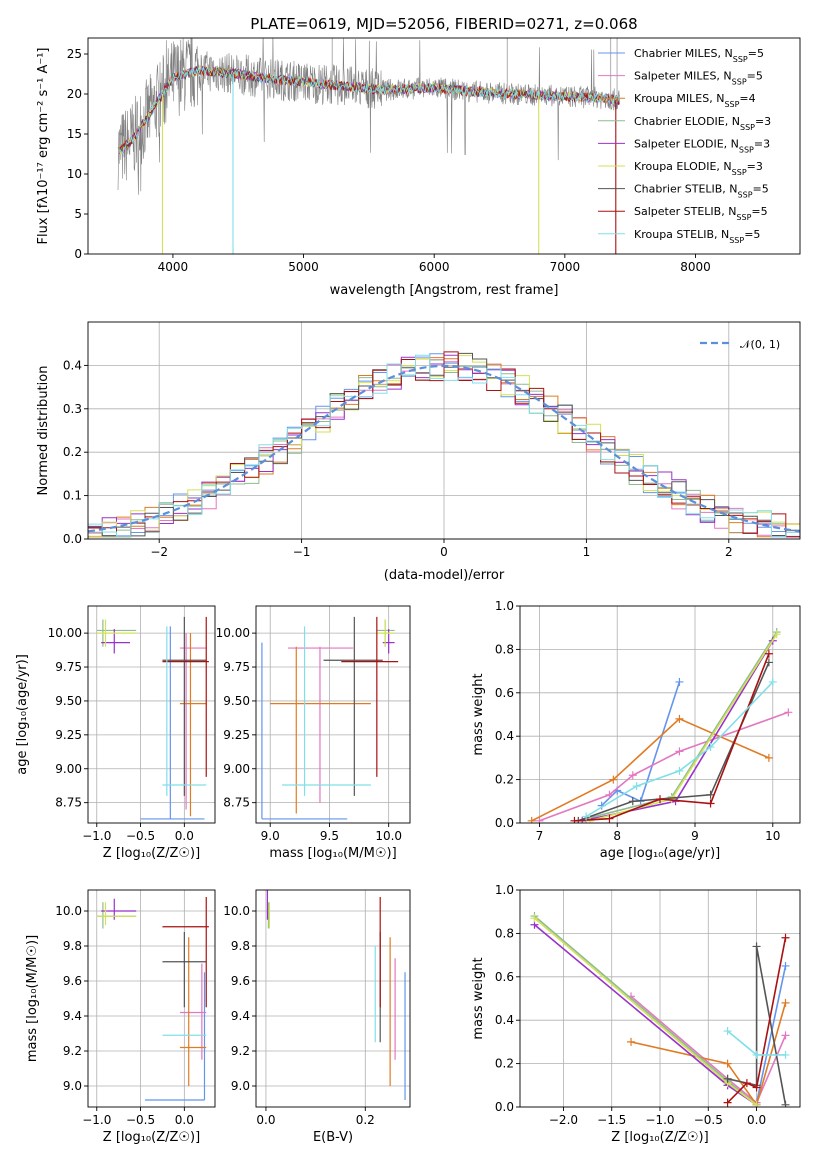  What do you see at coordinates (760, 344) in the screenshot?
I see `legend-entry-normal: 𝒩(0, 1)` at bounding box center [760, 344].